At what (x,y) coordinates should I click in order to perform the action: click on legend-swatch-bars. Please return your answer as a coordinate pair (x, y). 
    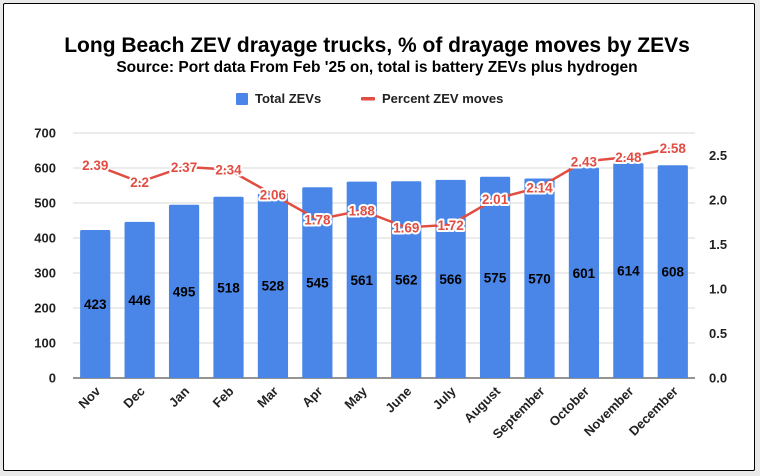
    Looking at the image, I should click on (242, 99).